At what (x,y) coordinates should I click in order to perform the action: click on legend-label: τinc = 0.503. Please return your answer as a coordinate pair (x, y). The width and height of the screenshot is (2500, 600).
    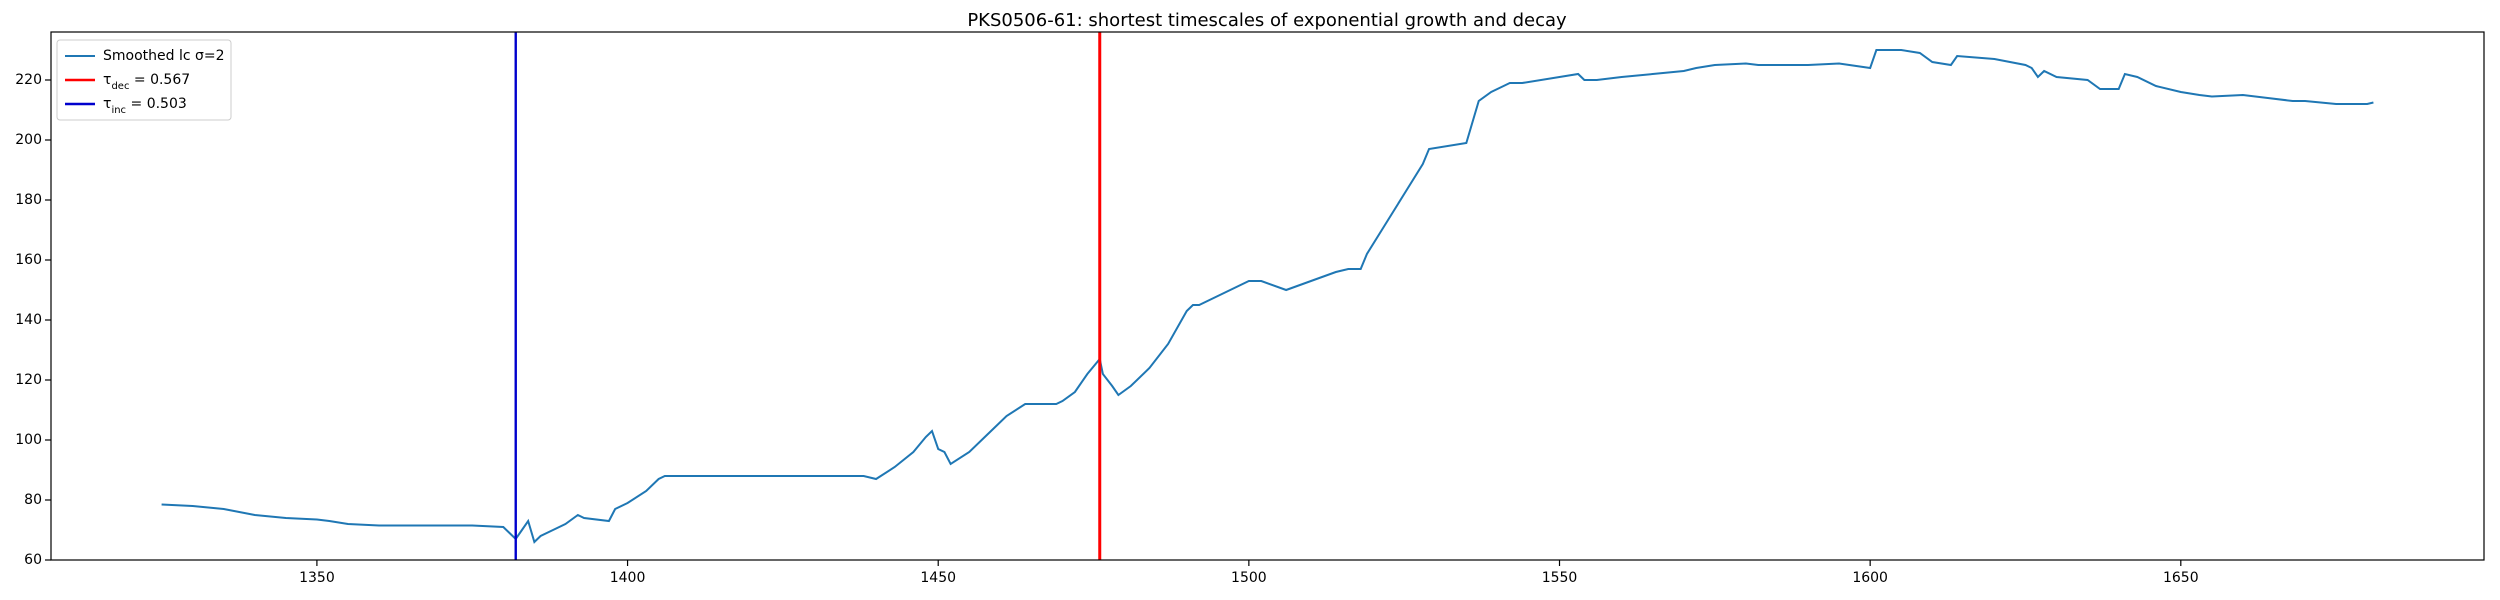
    Looking at the image, I should click on (145, 106).